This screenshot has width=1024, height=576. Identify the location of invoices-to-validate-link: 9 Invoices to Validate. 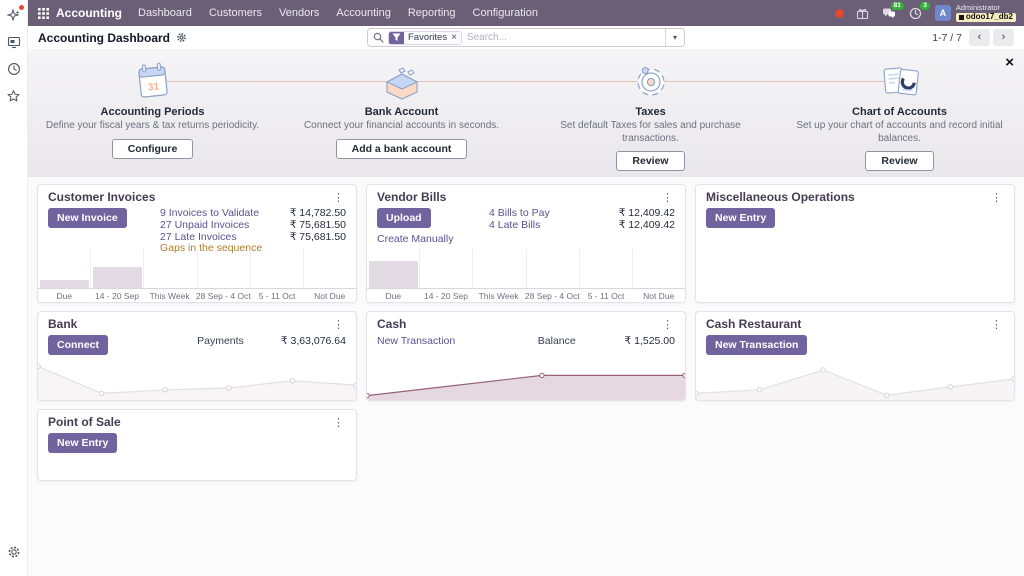
(210, 213).